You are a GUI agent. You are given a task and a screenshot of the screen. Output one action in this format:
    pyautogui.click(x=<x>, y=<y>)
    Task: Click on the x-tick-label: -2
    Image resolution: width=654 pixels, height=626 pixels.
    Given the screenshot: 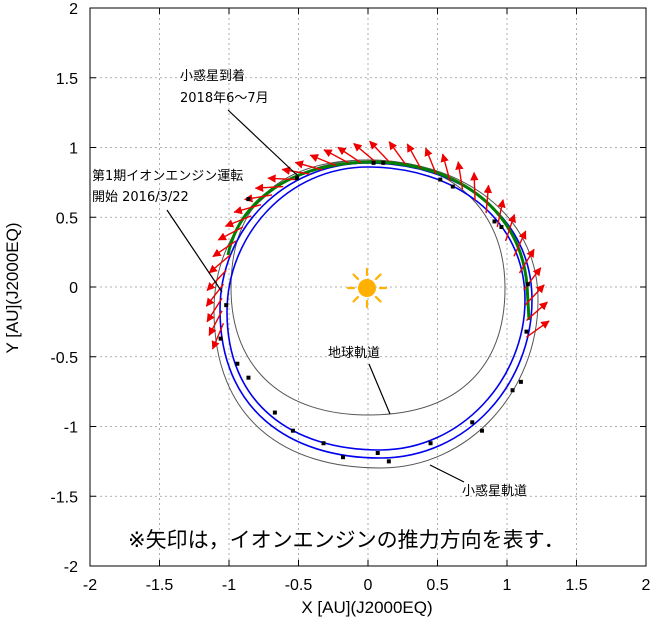 What is the action you would take?
    pyautogui.click(x=90, y=585)
    